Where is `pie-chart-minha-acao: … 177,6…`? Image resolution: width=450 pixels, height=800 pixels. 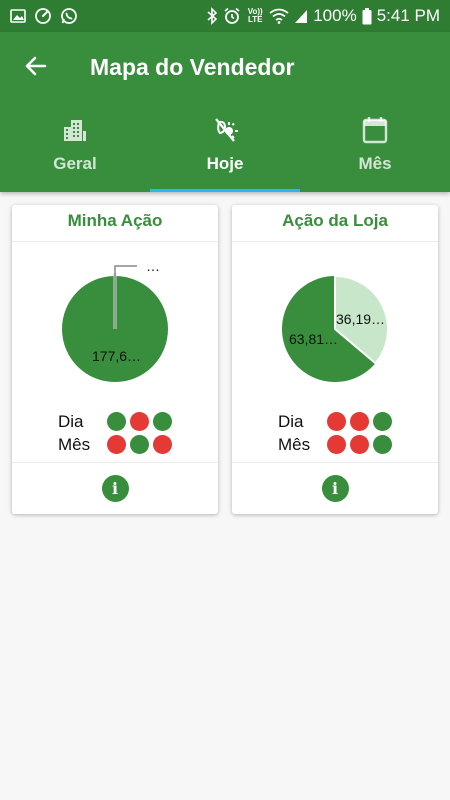 pie-chart-minha-acao: … 177,6… is located at coordinates (115, 320).